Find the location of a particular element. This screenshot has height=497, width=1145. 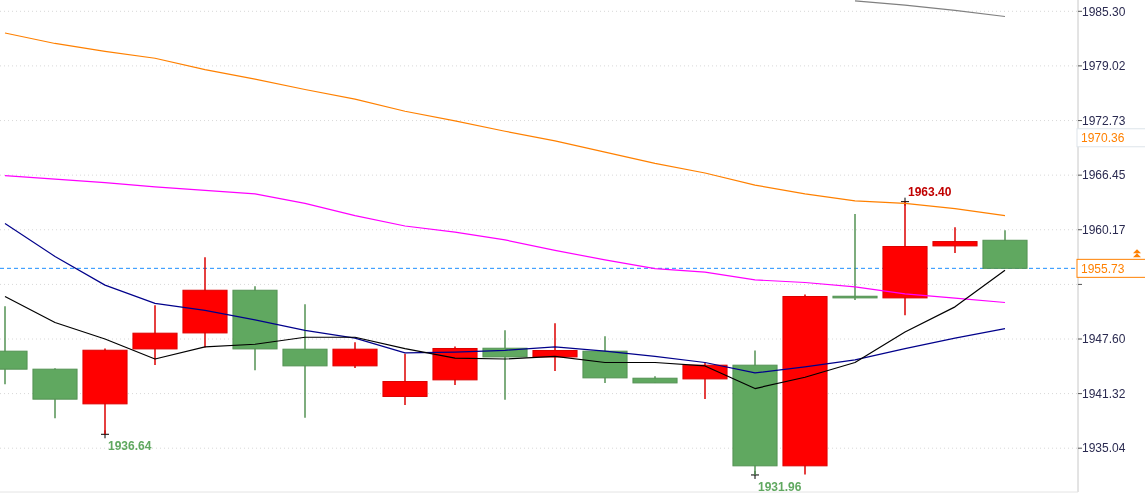

y-tick-label: 1960.17 is located at coordinates (1104, 229).